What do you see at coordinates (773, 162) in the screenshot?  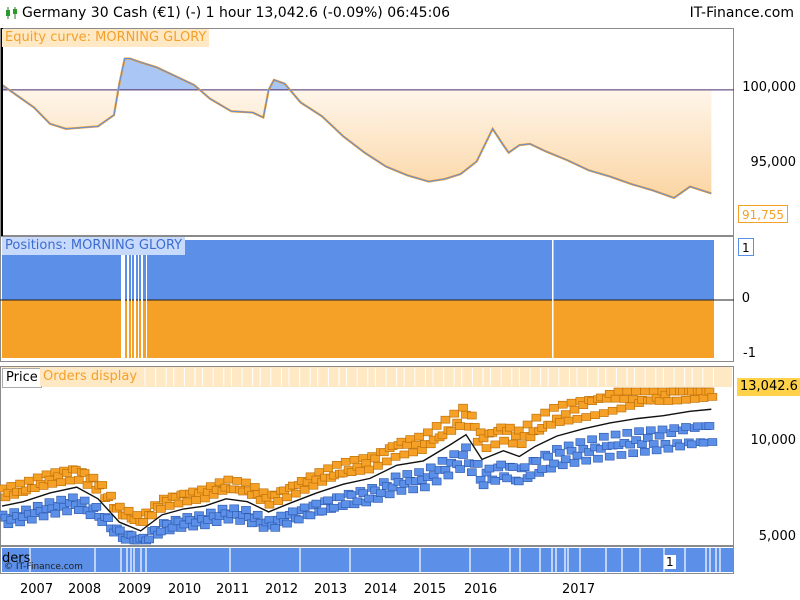 I see `equity-tick-95000: 95,000` at bounding box center [773, 162].